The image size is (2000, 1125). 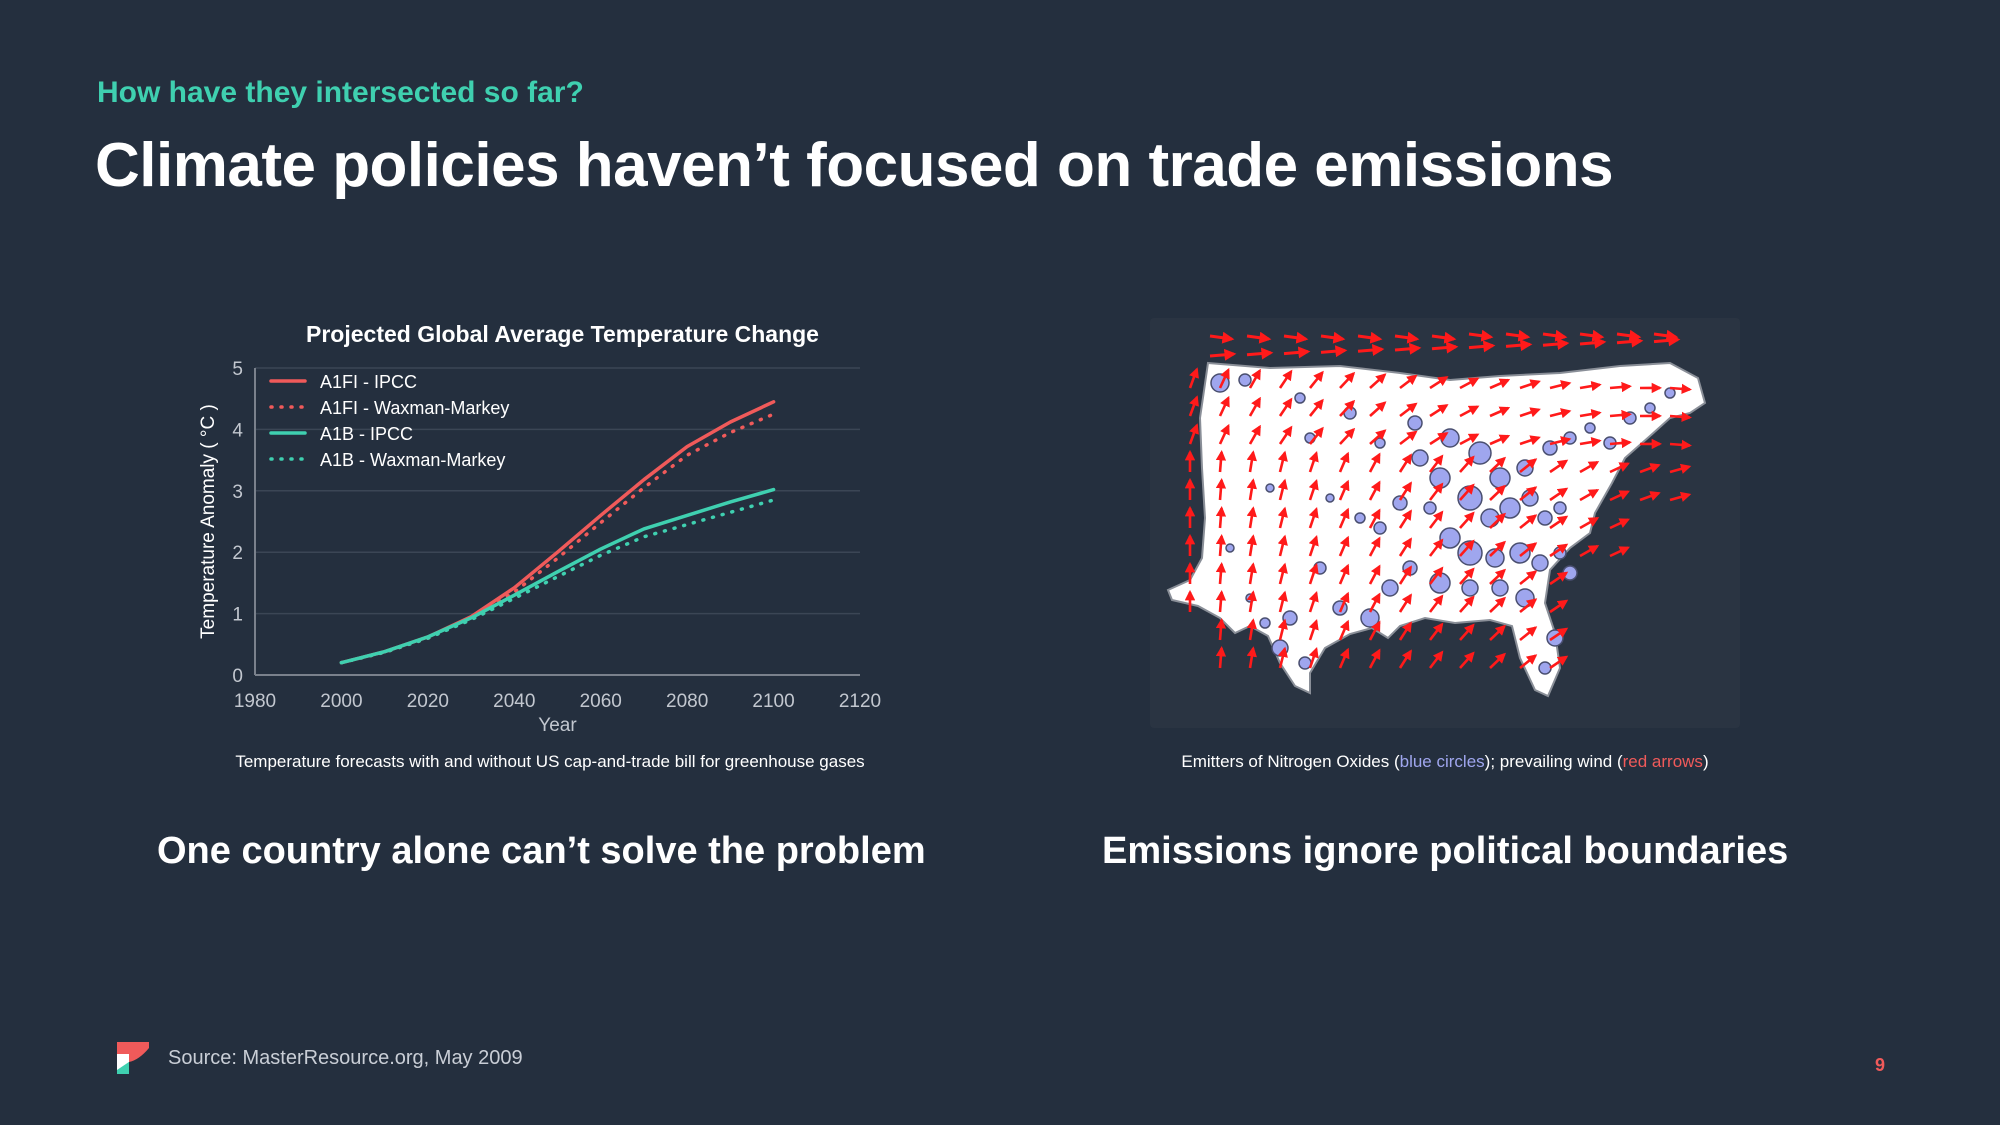 What do you see at coordinates (773, 701) in the screenshot?
I see `x-tick-label: 2100` at bounding box center [773, 701].